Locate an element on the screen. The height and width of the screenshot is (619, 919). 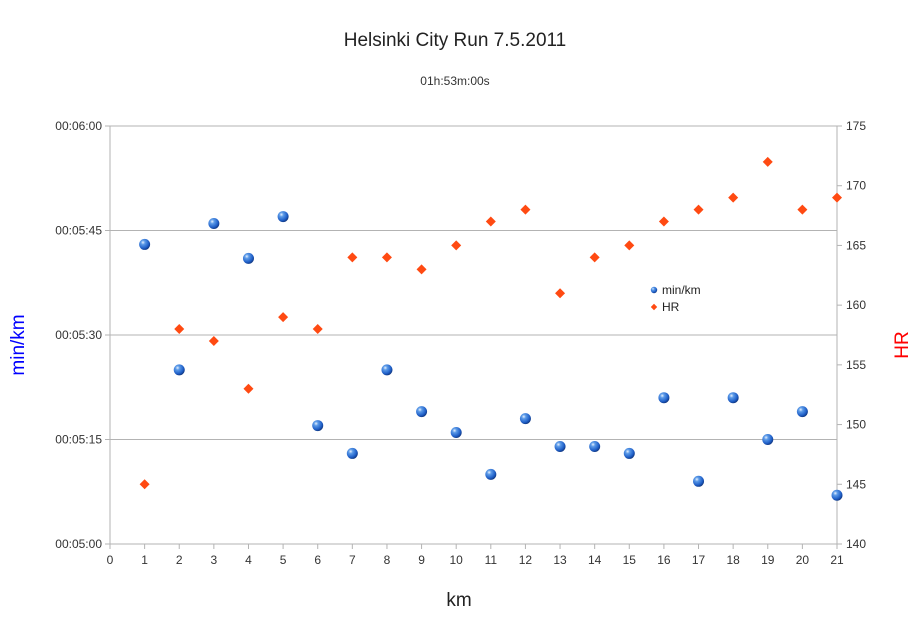
x-axis-tick-label: 10 is located at coordinates (457, 560).